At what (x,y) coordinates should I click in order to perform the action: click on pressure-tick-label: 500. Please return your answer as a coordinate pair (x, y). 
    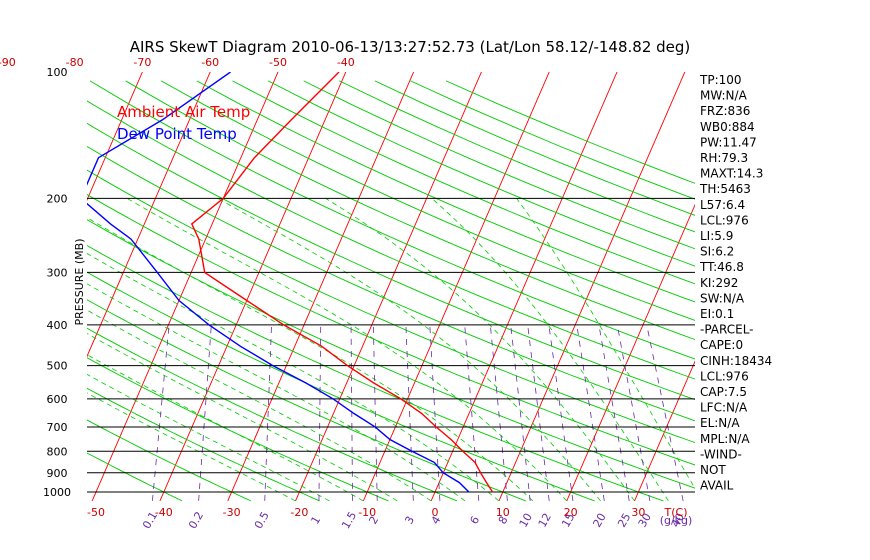
    Looking at the image, I should click on (57, 366).